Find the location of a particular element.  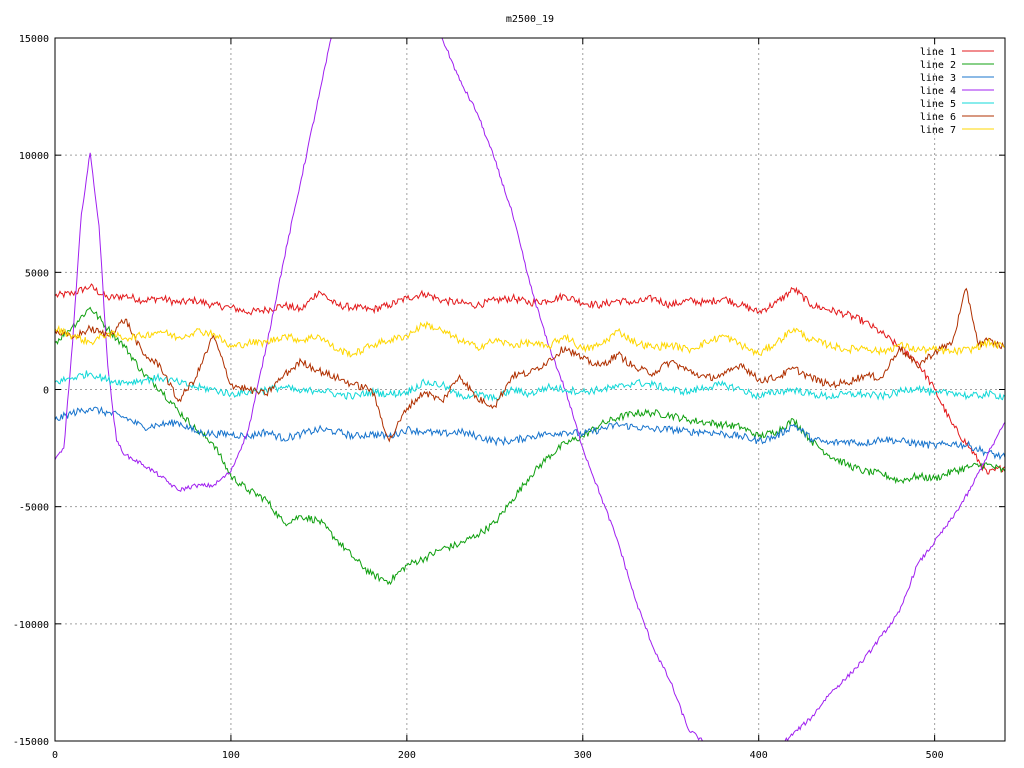

legend-label: line 7 is located at coordinates (938, 130).